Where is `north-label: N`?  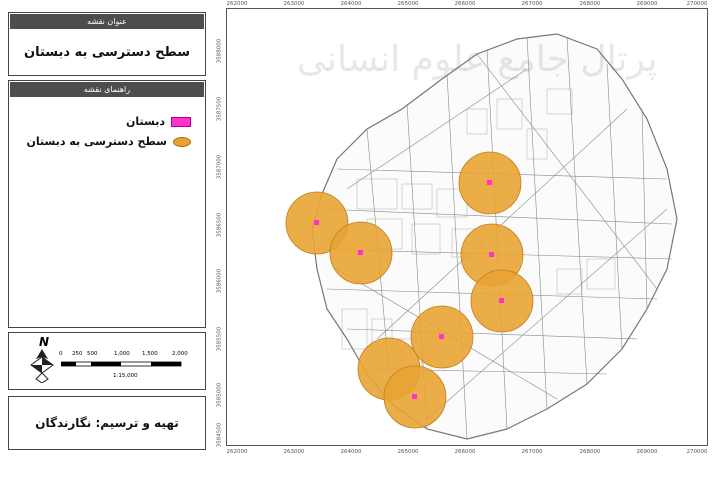
north-label: N is located at coordinates (44, 342).